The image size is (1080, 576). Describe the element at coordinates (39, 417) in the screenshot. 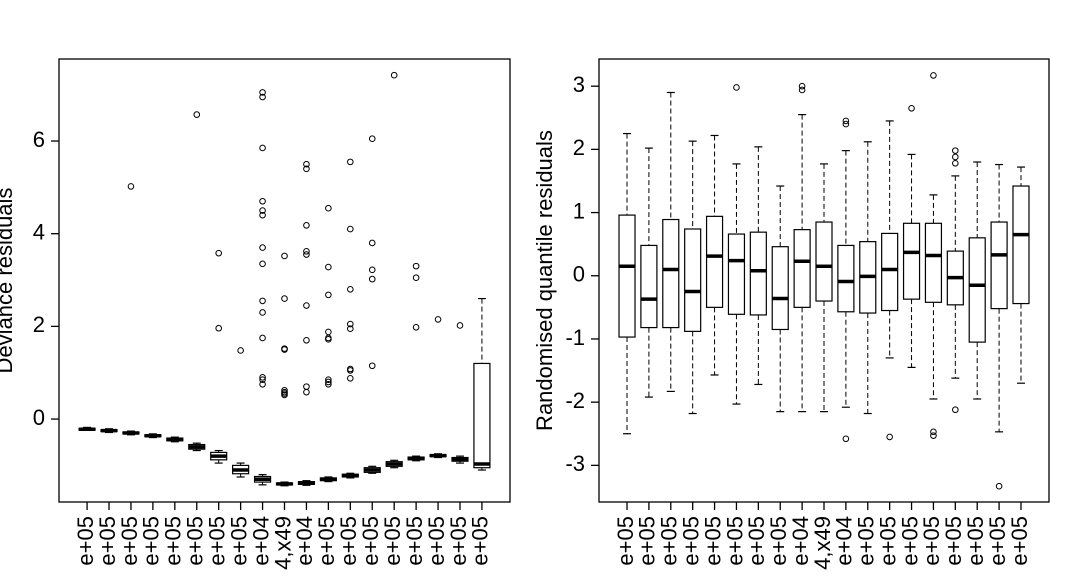

I see `y-tick-label: 0` at that location.